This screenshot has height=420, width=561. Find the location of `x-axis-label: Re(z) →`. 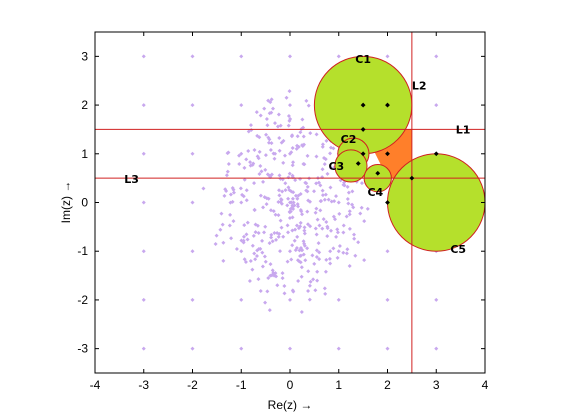

x-axis-label: Re(z) → is located at coordinates (290, 405).